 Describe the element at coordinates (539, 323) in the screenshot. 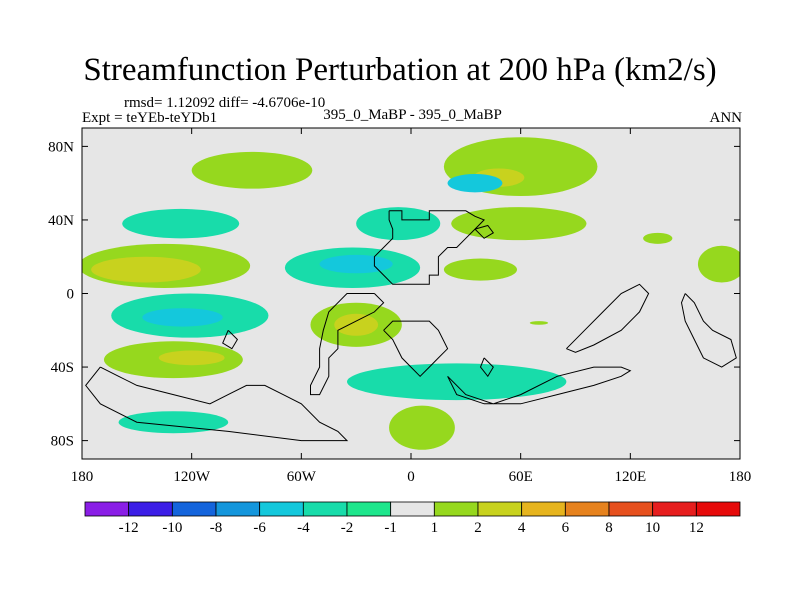

I see `contour-region-small-mid-high` at that location.